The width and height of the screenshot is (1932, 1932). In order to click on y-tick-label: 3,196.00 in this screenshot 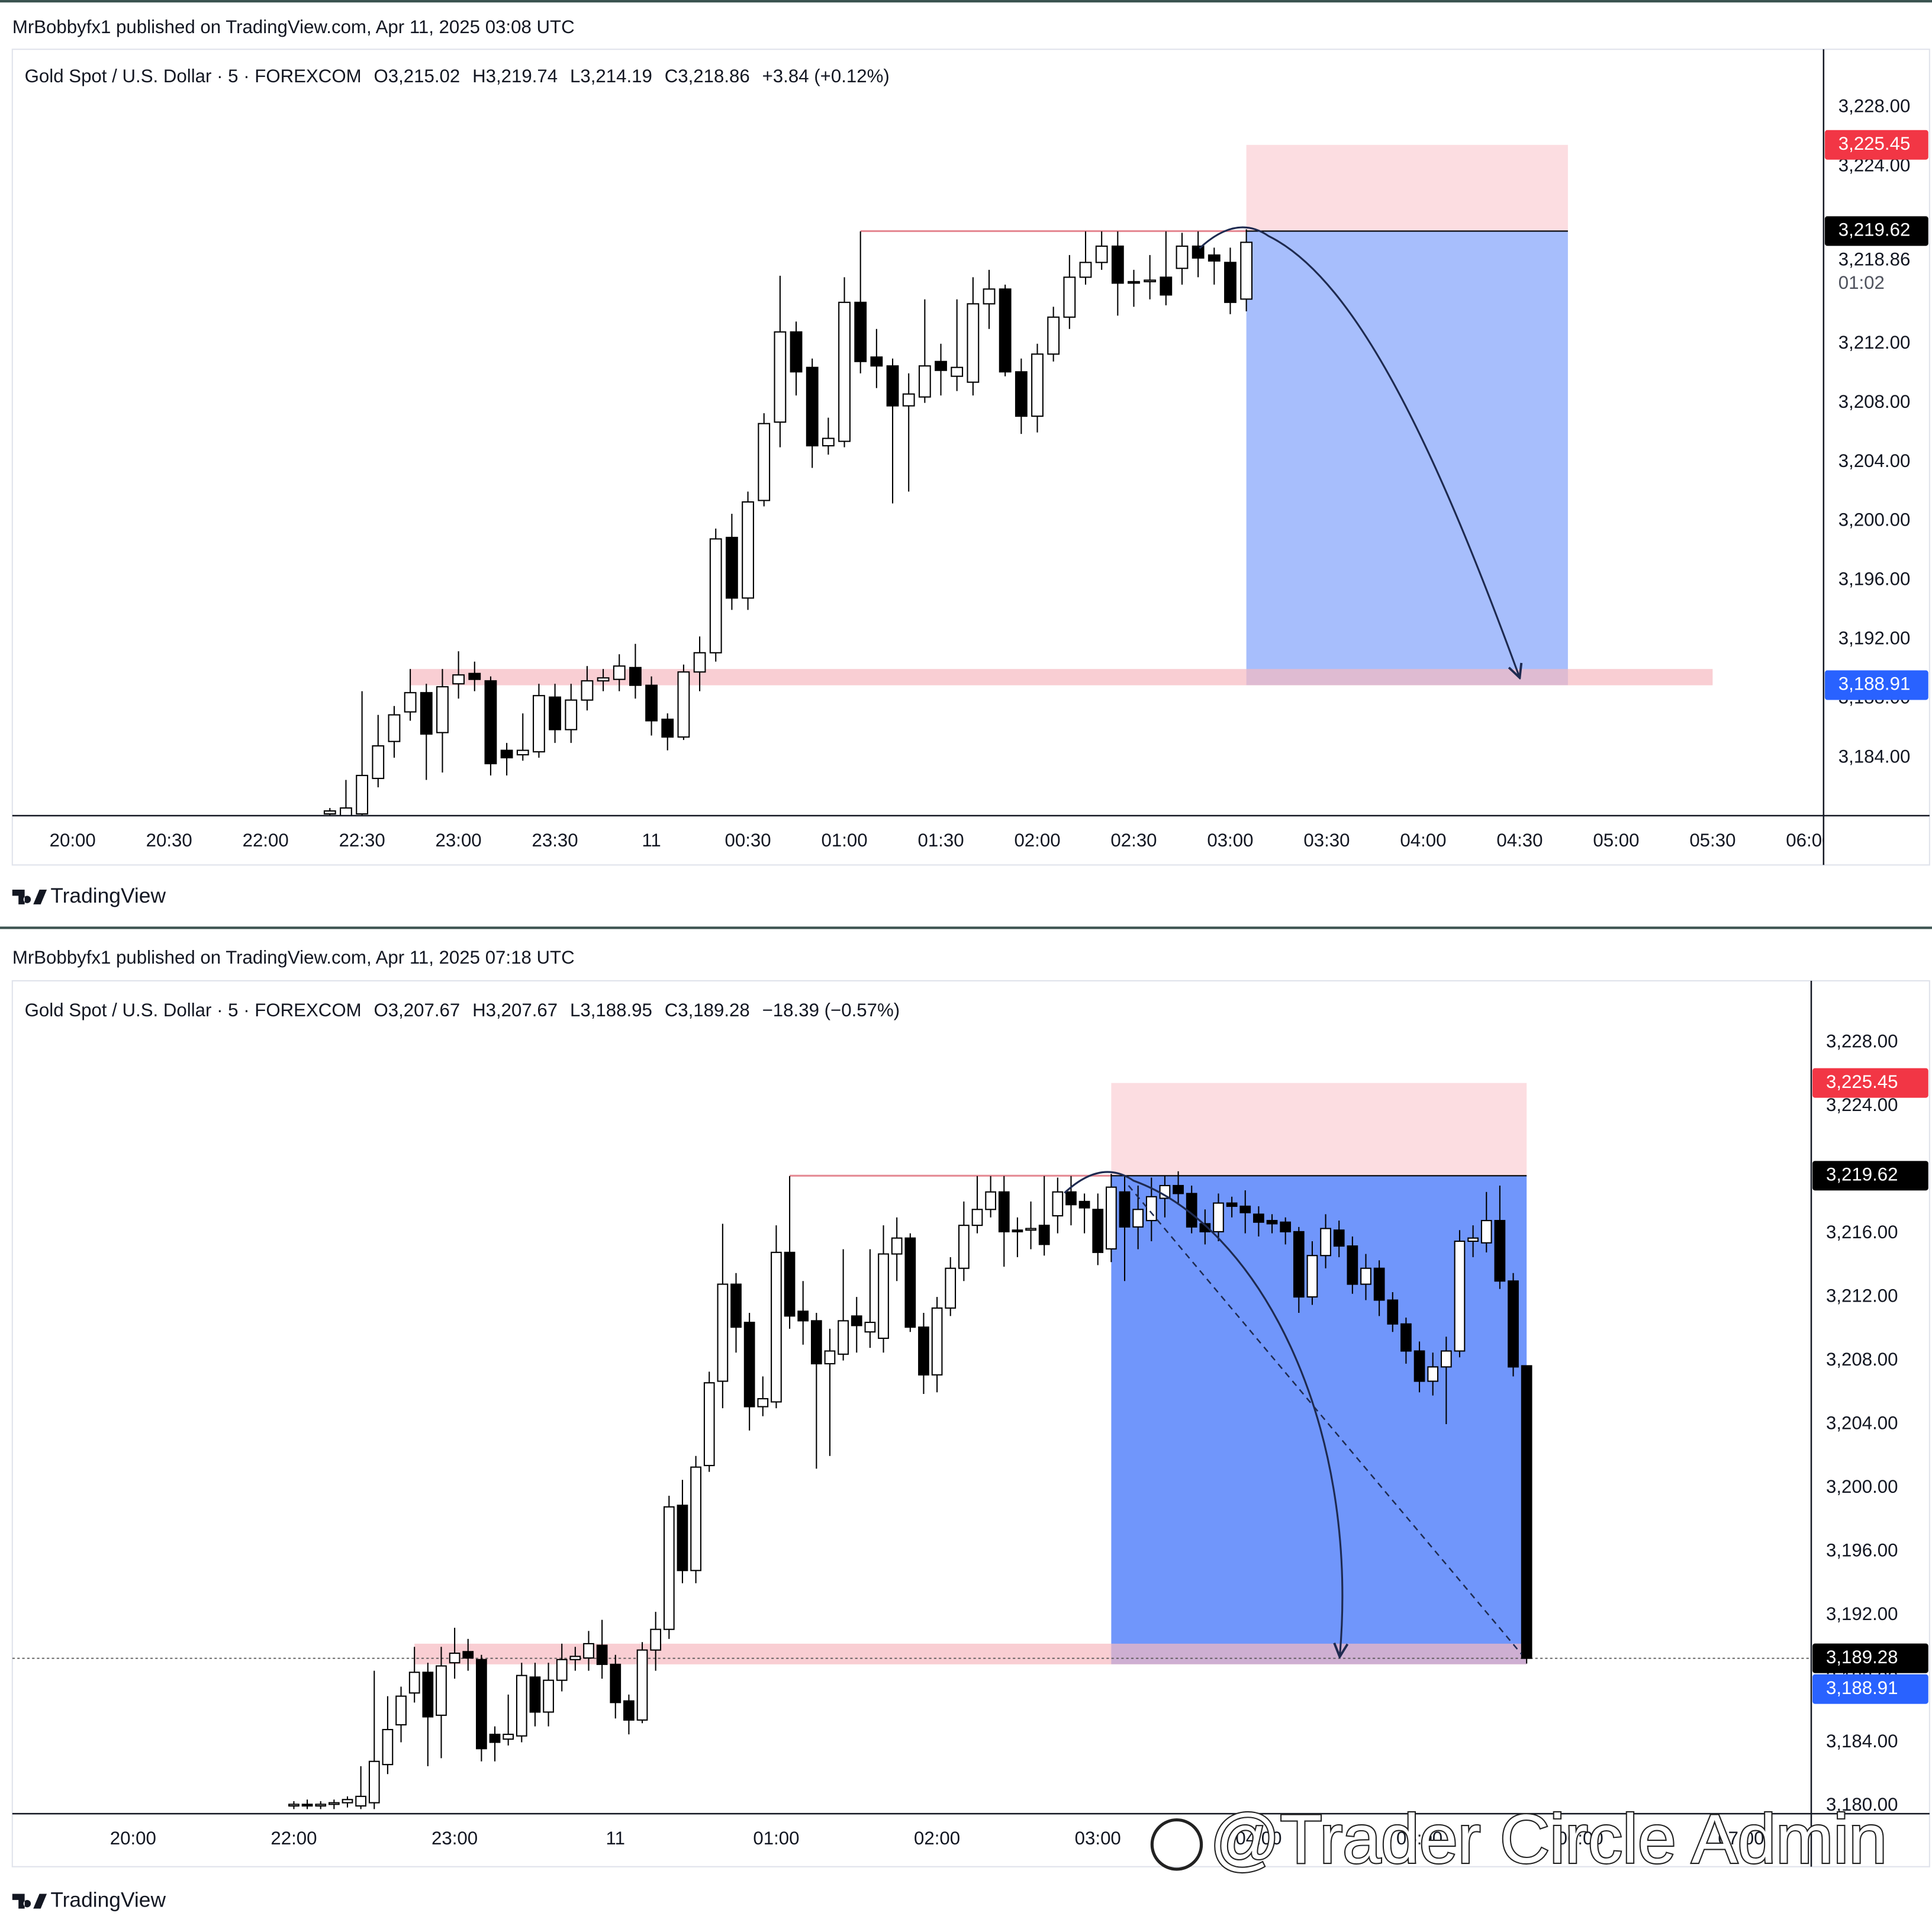, I will do `click(1875, 579)`.